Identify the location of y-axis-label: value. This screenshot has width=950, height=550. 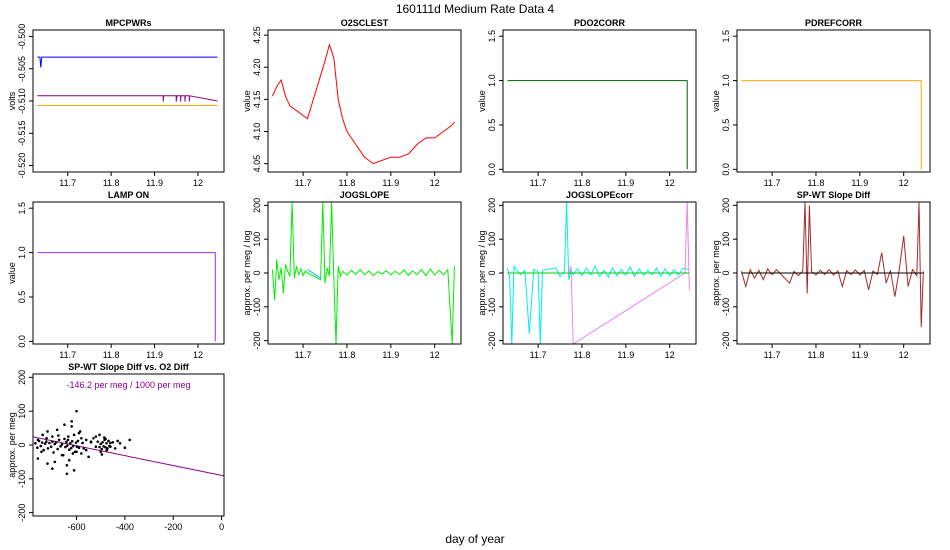
(12, 273).